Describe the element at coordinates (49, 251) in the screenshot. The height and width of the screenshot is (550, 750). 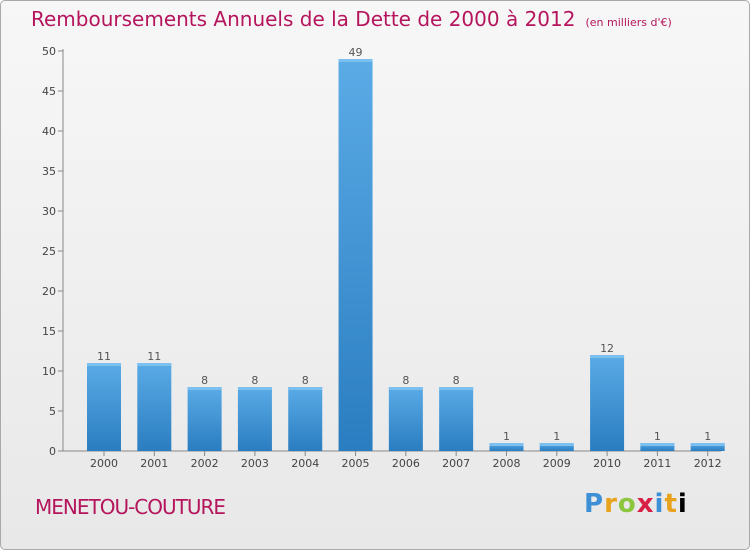
I see `y-tick-label: 25` at that location.